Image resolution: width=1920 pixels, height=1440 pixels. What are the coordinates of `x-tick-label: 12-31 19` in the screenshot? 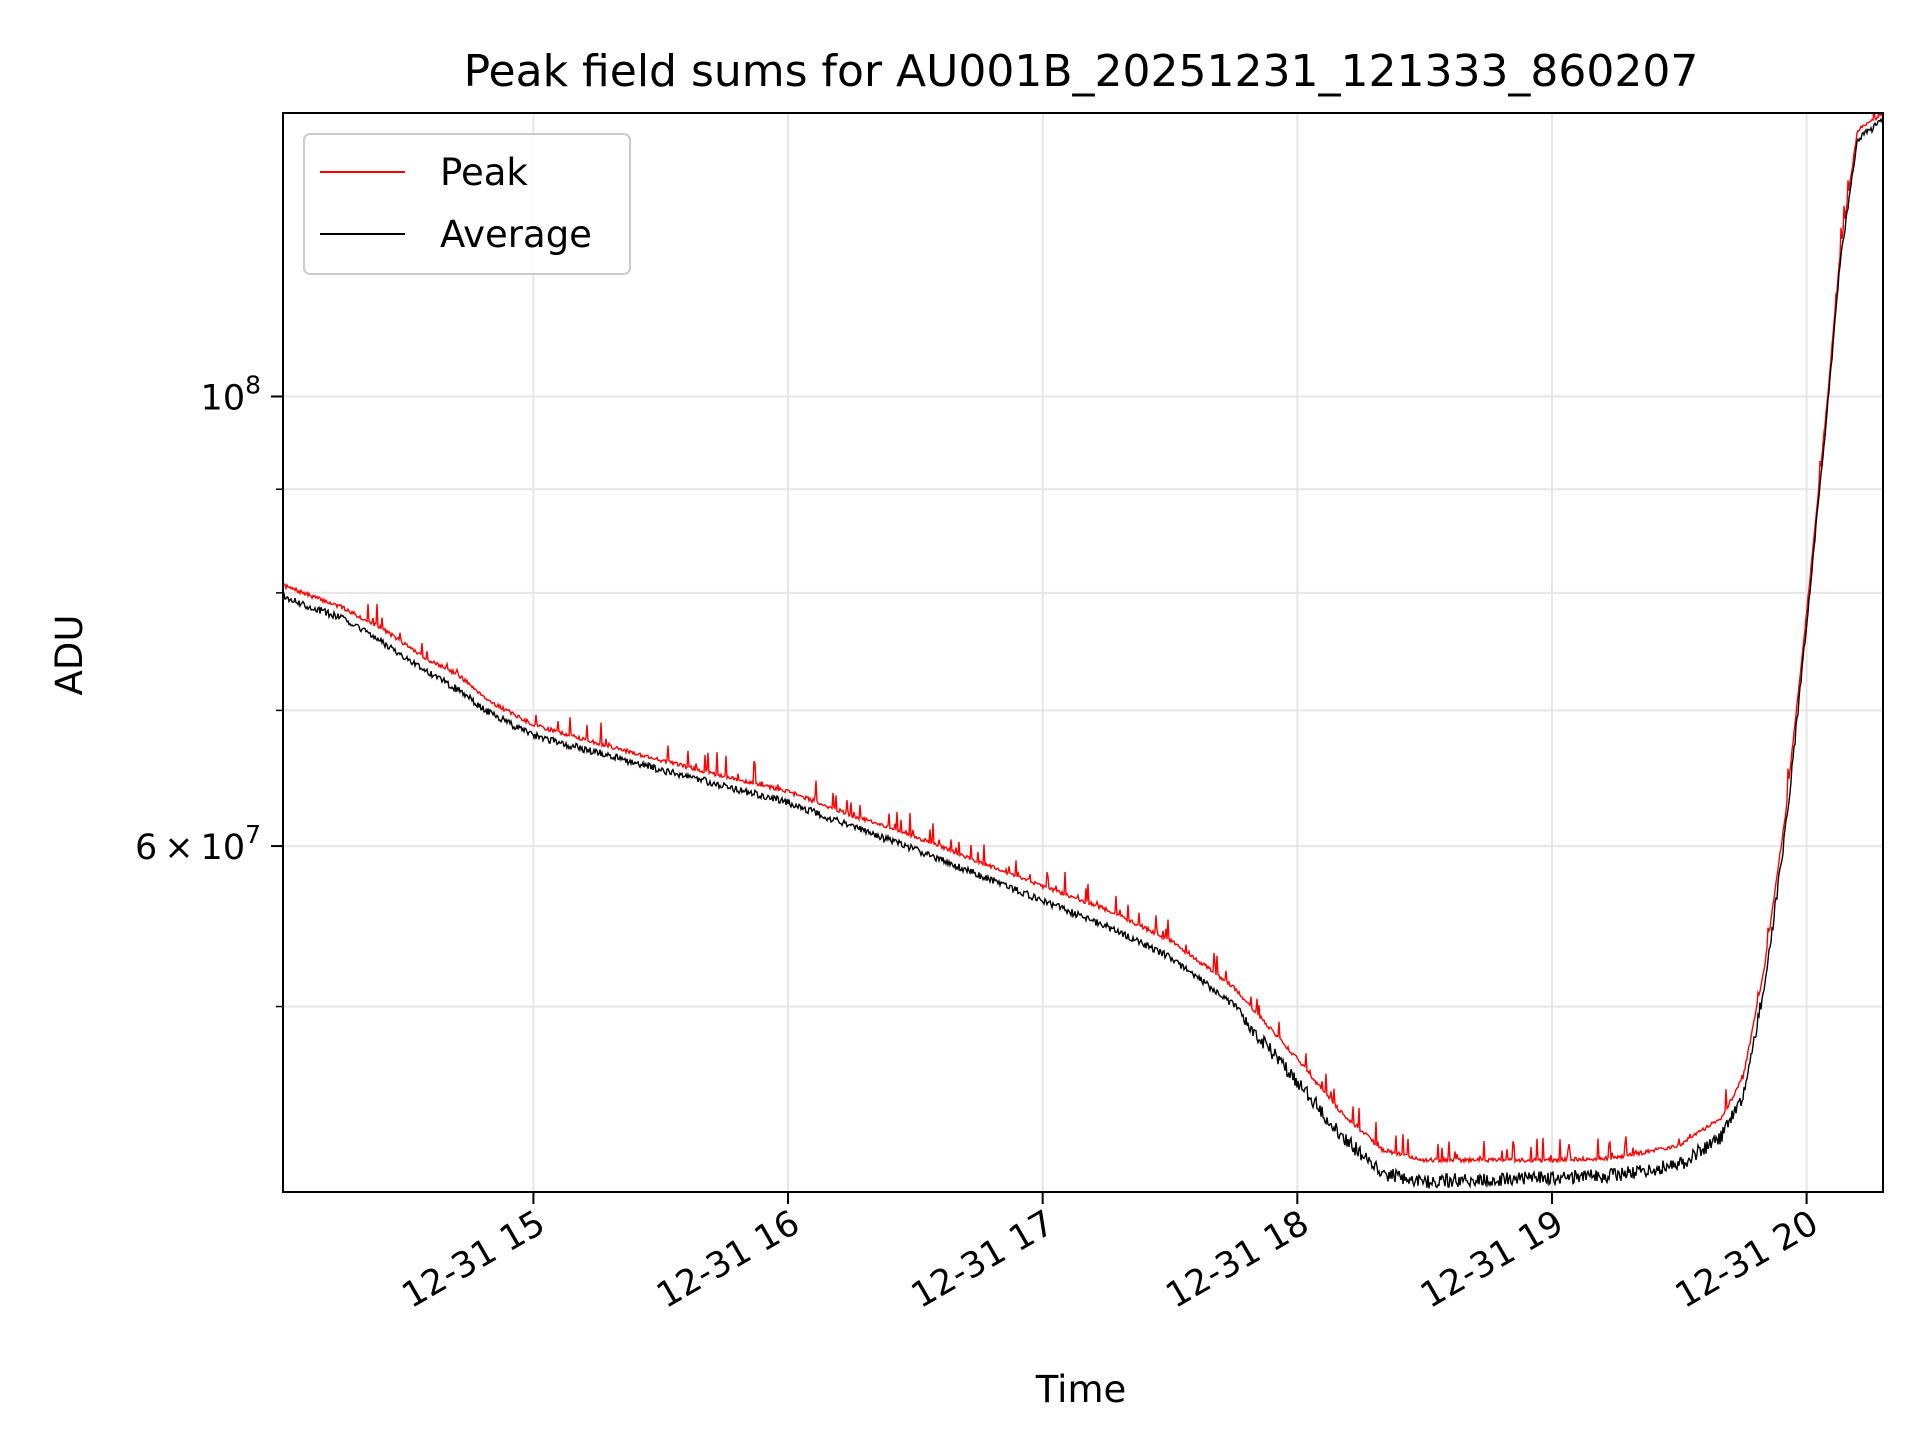 It's located at (1492, 1259).